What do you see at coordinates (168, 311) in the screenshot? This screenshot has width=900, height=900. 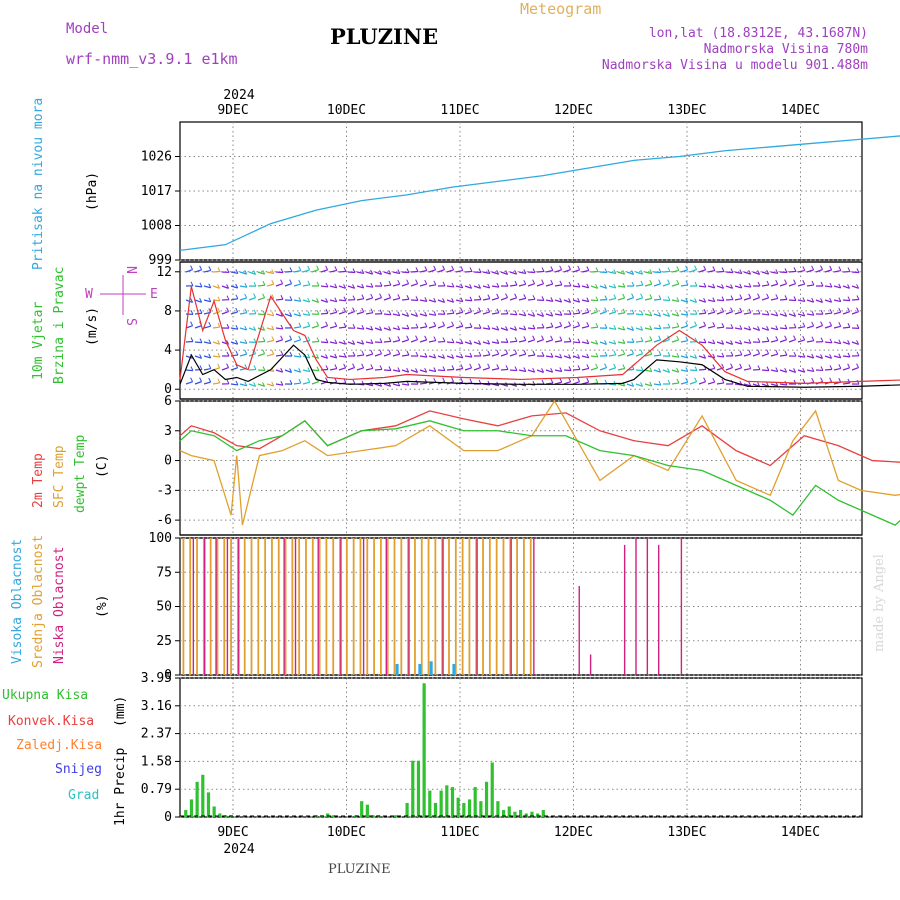 I see `y-tick-label: 8` at bounding box center [168, 311].